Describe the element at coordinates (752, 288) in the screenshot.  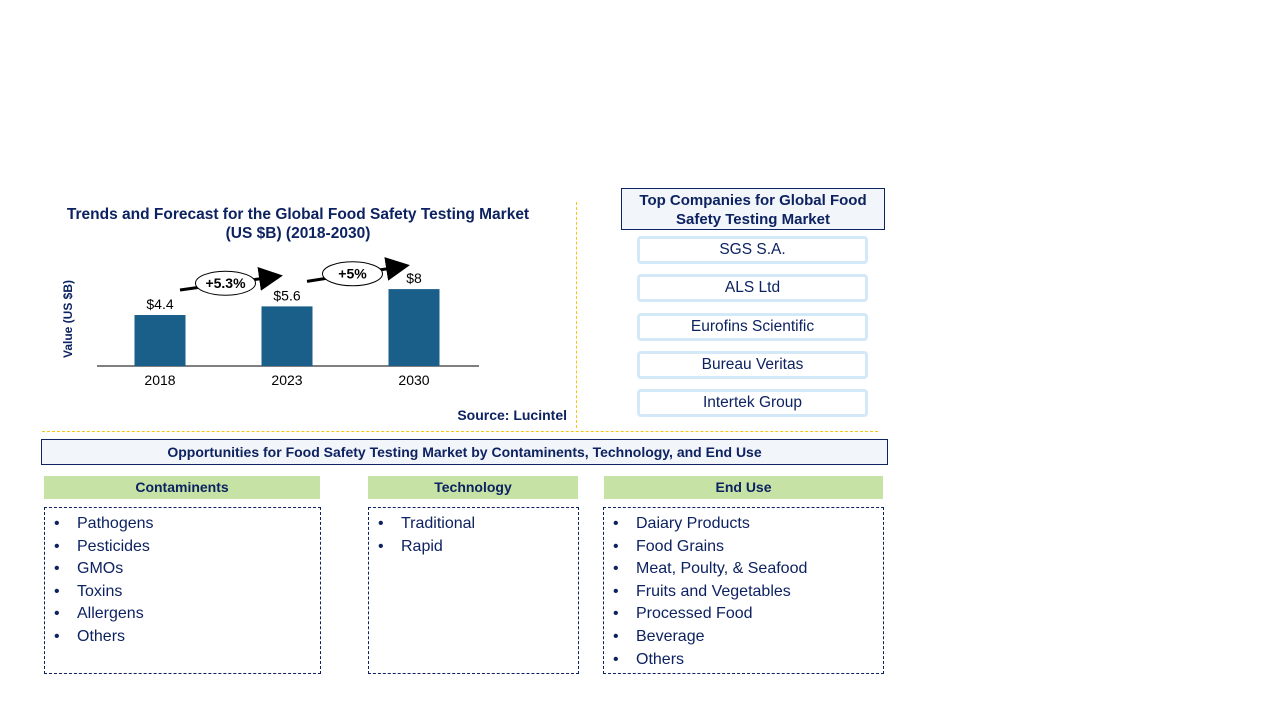
I see `company-item: ALS Ltd` at that location.